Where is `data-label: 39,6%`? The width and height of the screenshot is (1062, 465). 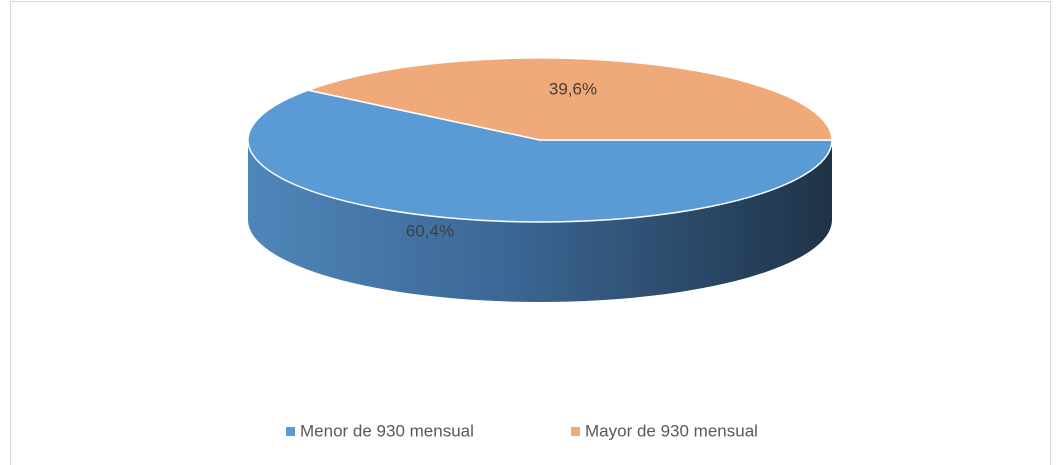 data-label: 39,6% is located at coordinates (573, 88).